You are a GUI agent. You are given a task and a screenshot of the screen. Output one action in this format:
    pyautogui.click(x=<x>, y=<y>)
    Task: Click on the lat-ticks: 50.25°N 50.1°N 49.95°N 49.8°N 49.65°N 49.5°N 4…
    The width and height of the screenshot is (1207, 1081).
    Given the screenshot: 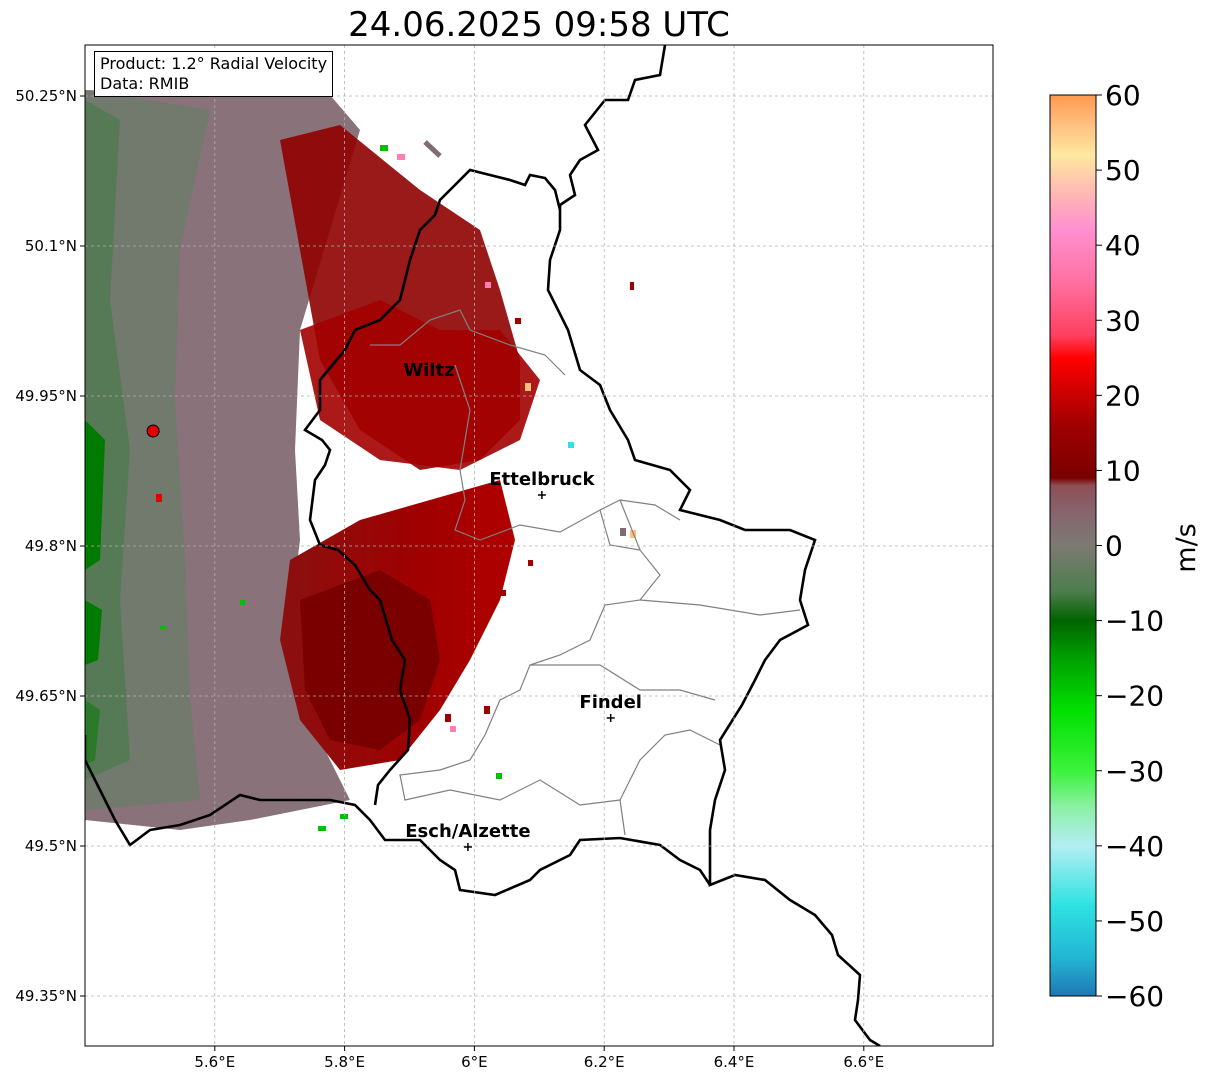 What is the action you would take?
    pyautogui.click(x=50, y=546)
    